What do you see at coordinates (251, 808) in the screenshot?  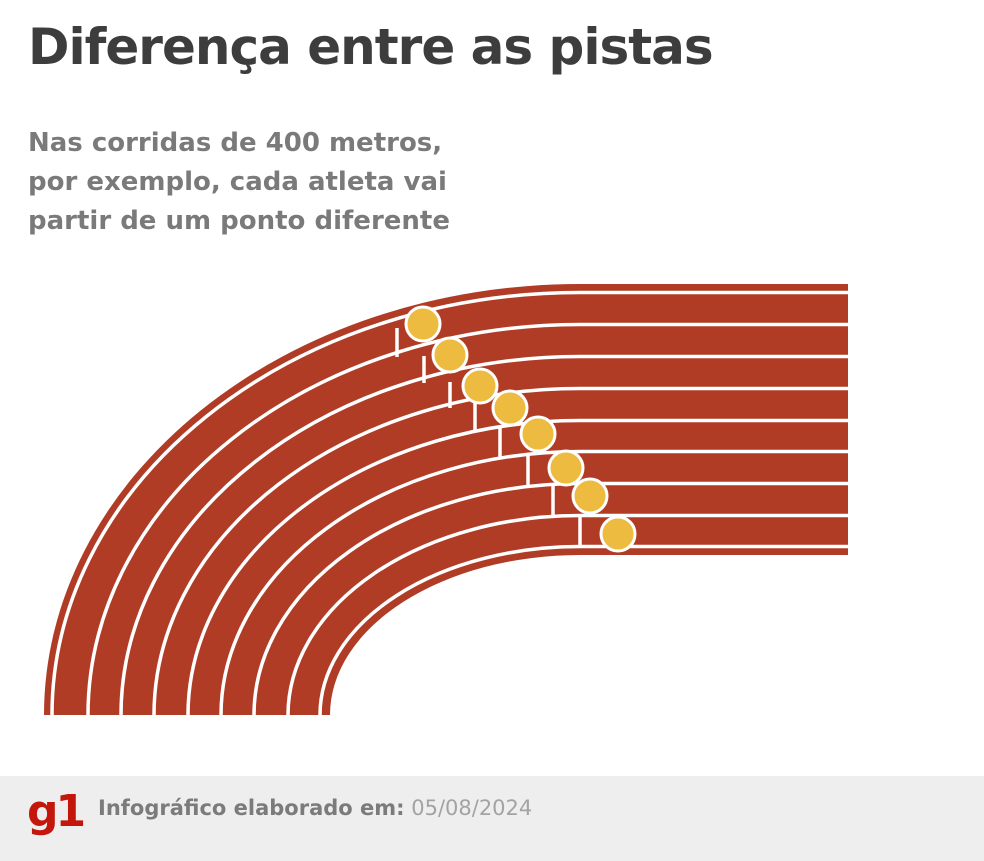 I see `credit-label: Infográfico elaborado em:` at bounding box center [251, 808].